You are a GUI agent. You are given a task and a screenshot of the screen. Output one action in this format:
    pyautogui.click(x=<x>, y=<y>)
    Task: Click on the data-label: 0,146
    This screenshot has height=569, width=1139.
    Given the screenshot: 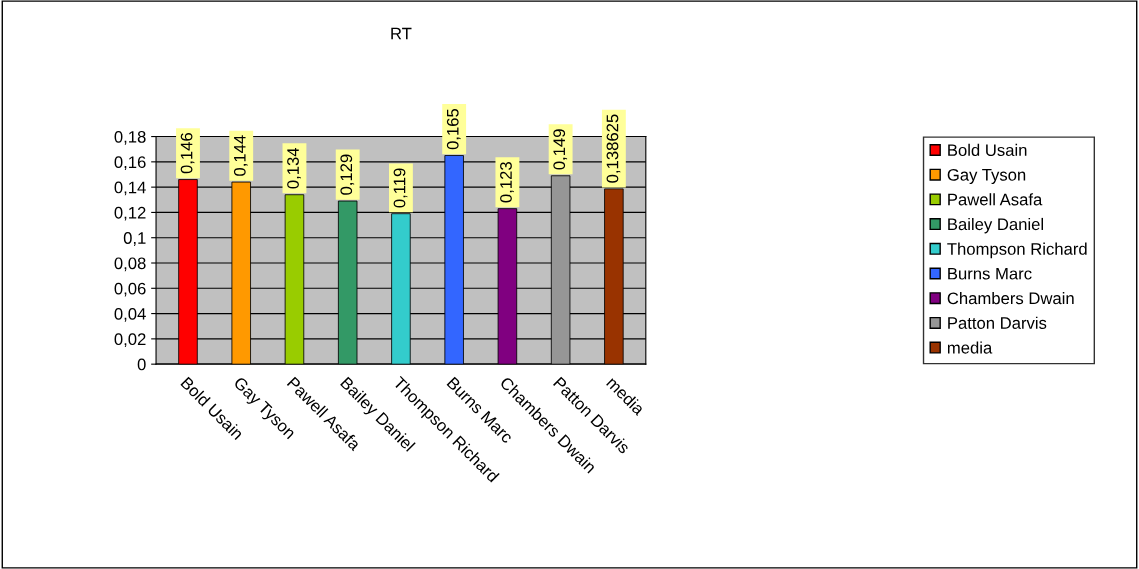 What is the action you would take?
    pyautogui.click(x=187, y=153)
    